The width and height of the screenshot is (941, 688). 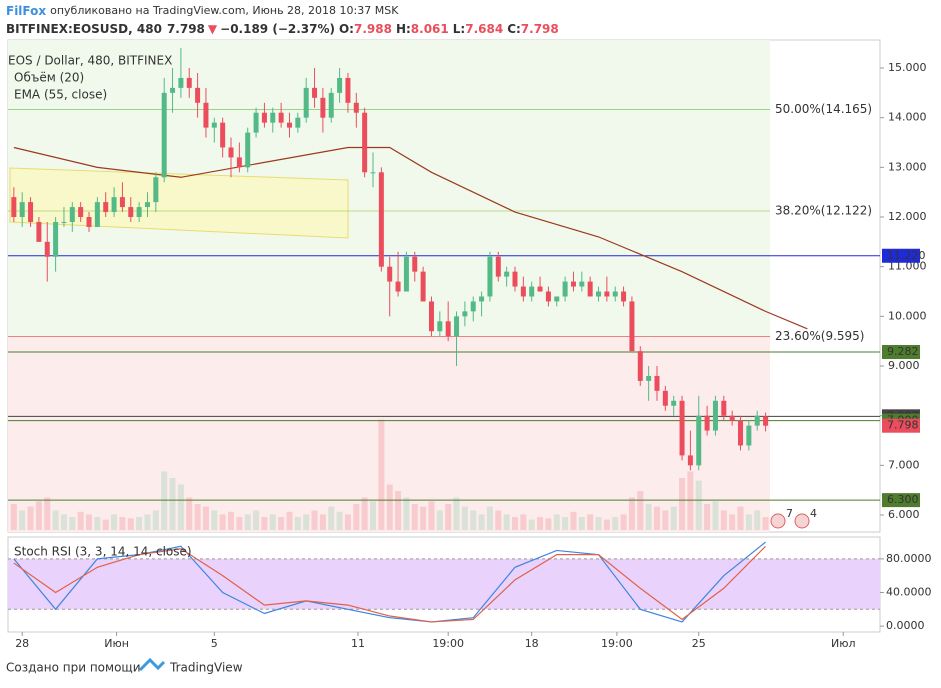 I want to click on x-tick-label: Июл, so click(x=843, y=643).